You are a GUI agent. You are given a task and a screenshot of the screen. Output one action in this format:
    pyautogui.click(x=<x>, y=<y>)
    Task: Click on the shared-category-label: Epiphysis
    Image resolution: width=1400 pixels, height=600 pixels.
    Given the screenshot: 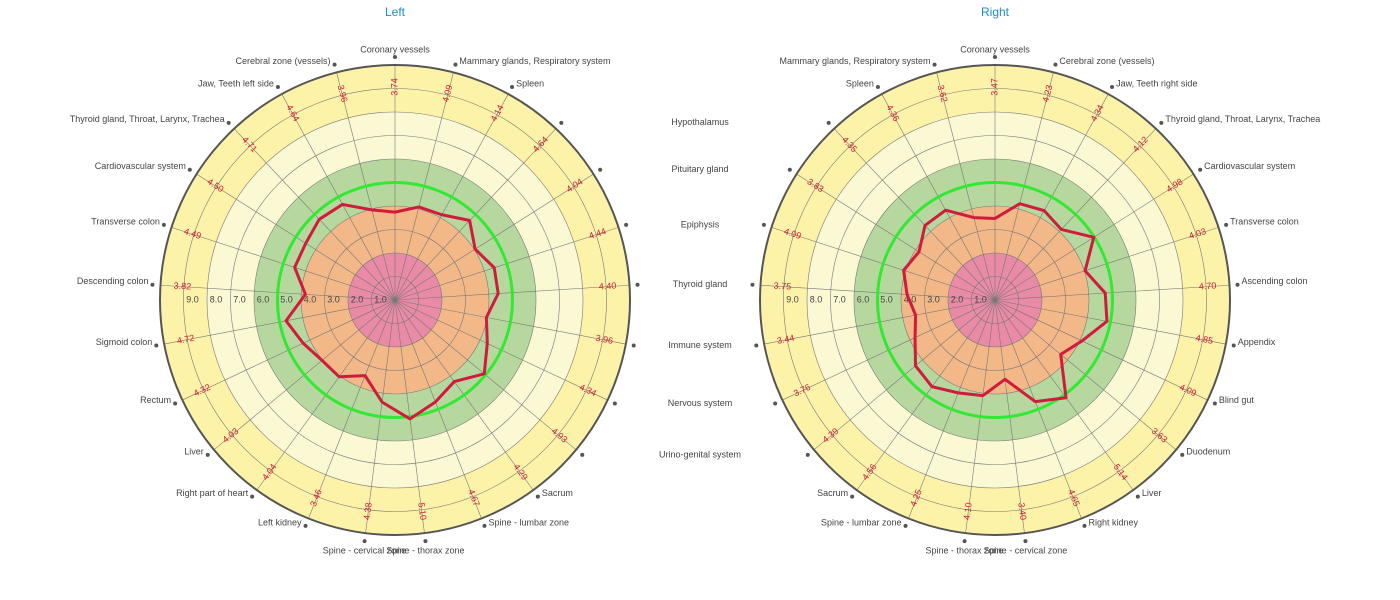 What is the action you would take?
    pyautogui.click(x=700, y=224)
    